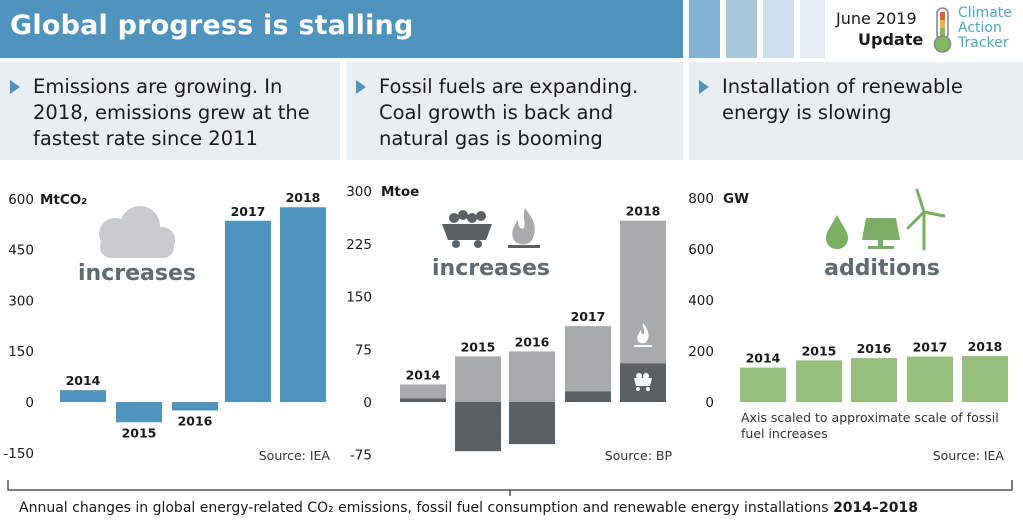  Describe the element at coordinates (18, 454) in the screenshot. I see `y-tick-label: -150` at that location.